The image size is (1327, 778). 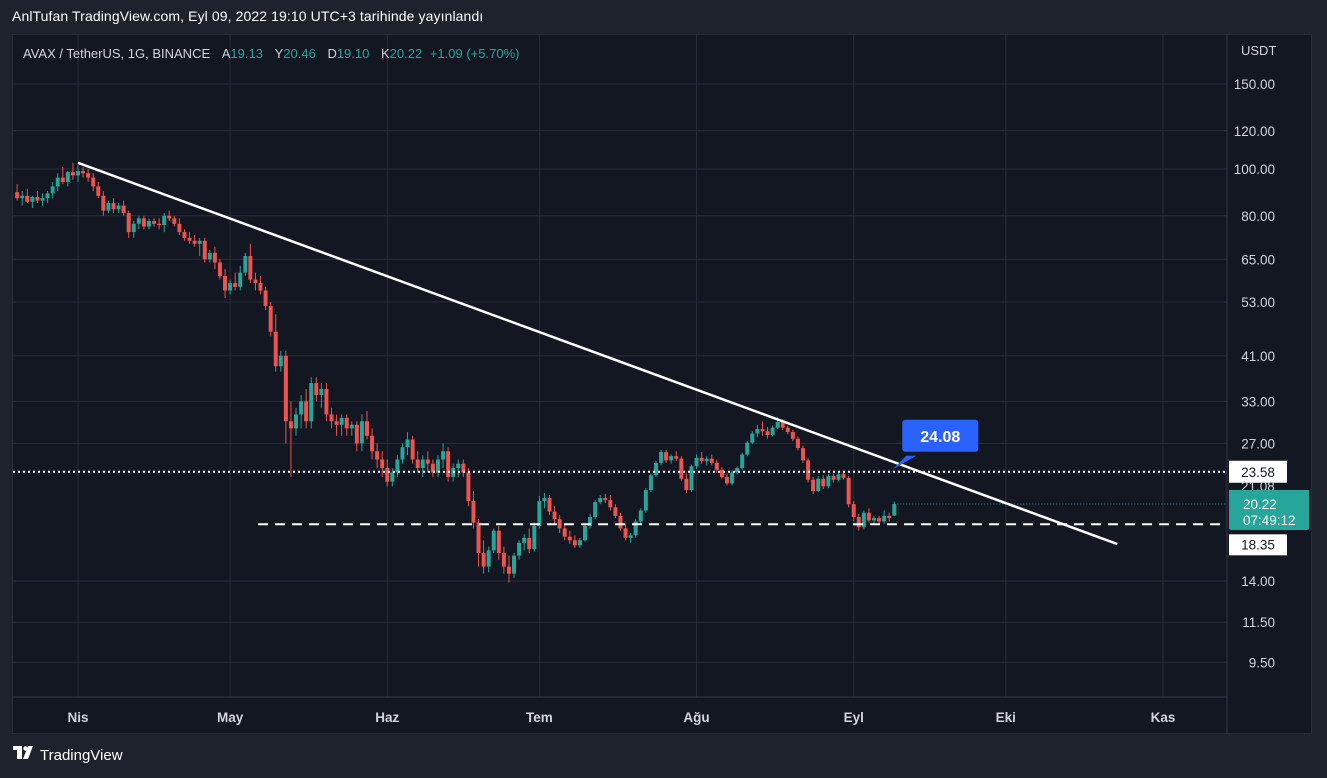 What do you see at coordinates (1258, 472) in the screenshot?
I see `dotted-level-label: 23.58` at bounding box center [1258, 472].